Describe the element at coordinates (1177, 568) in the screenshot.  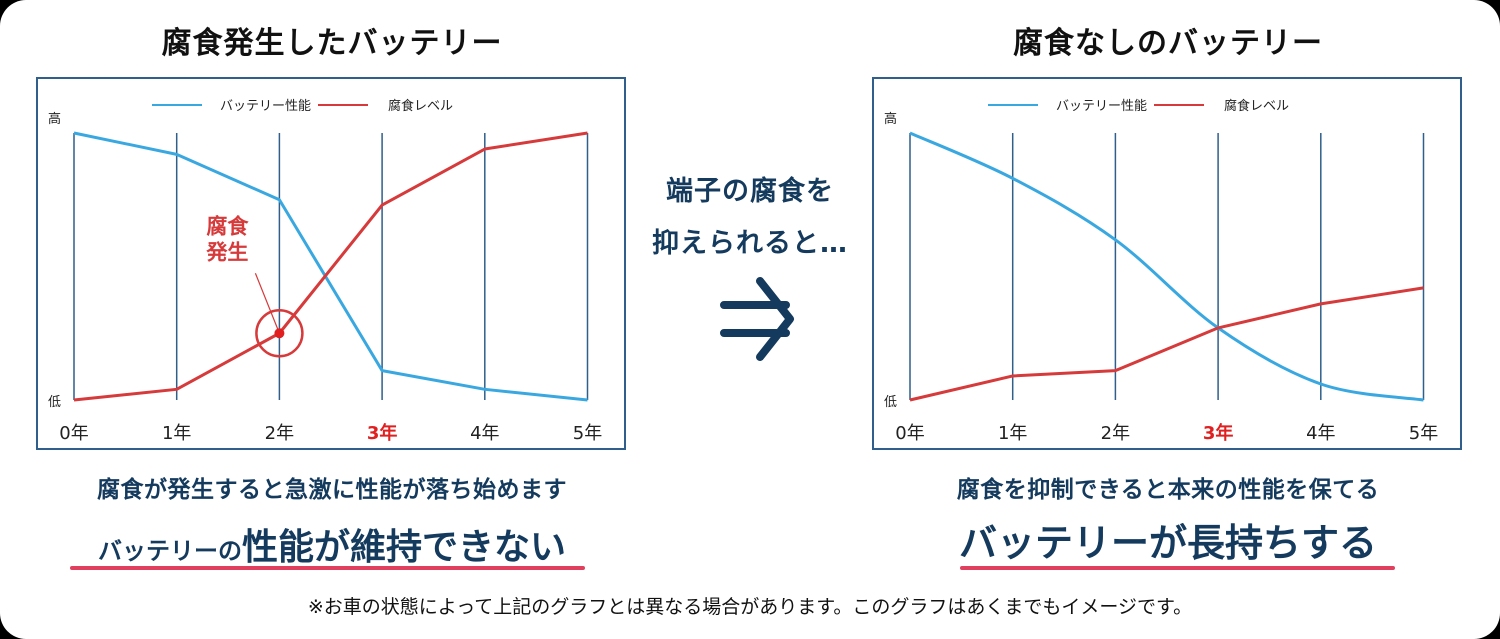
I see `right-underline` at that location.